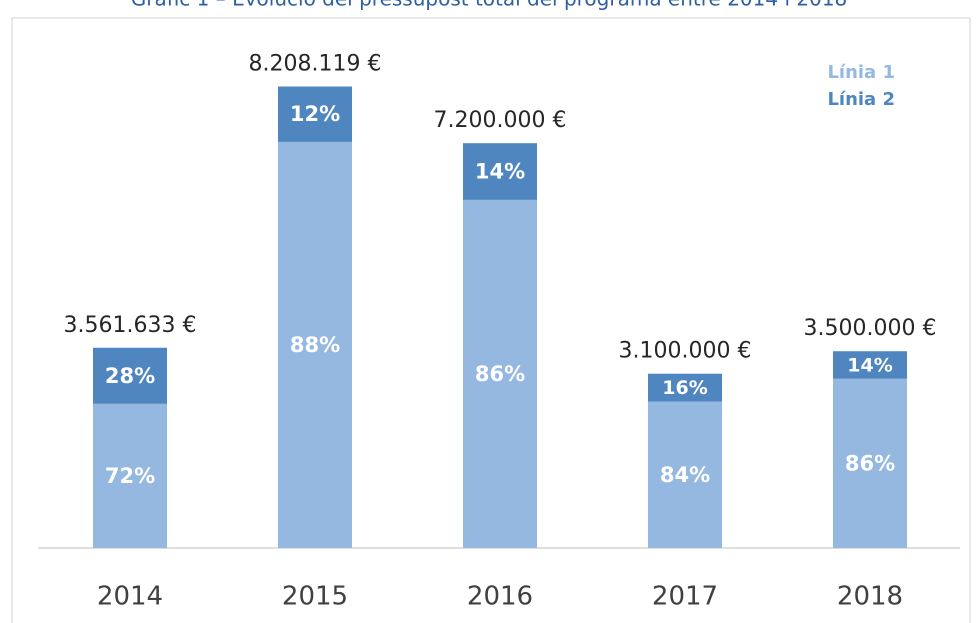  What do you see at coordinates (130, 325) in the screenshot?
I see `total-label: 3.561.633 €` at bounding box center [130, 325].